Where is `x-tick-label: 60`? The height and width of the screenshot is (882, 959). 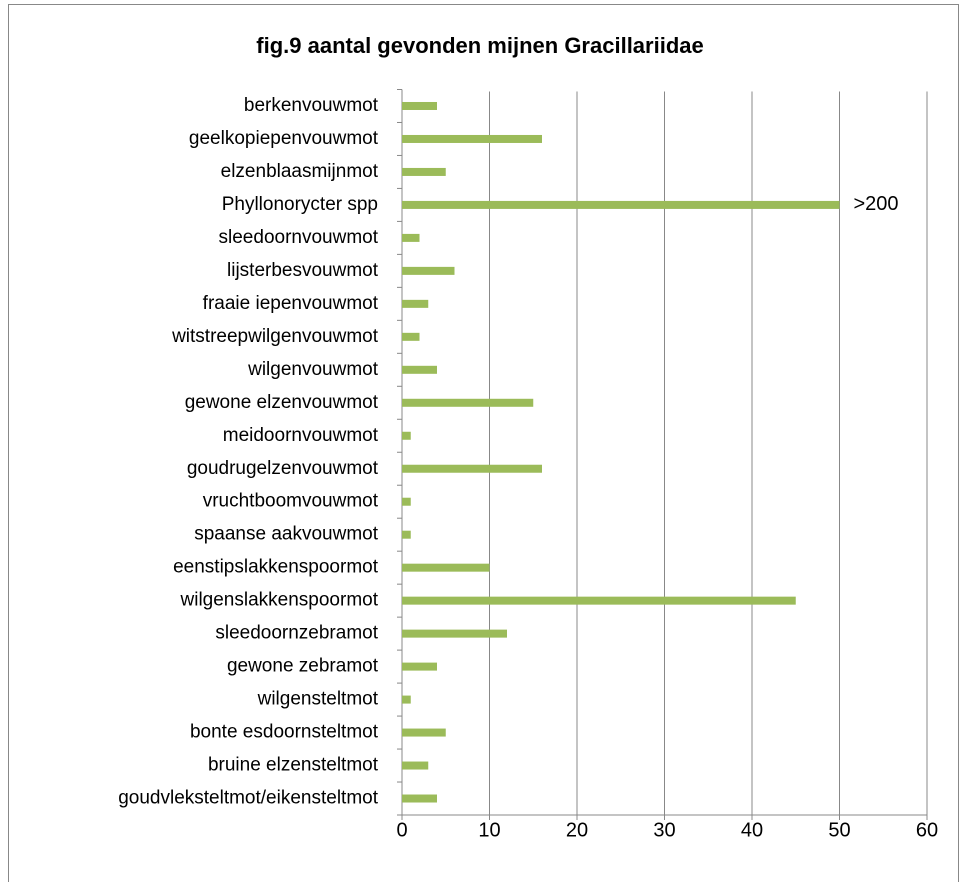
x-tick-label: 60 is located at coordinates (927, 830).